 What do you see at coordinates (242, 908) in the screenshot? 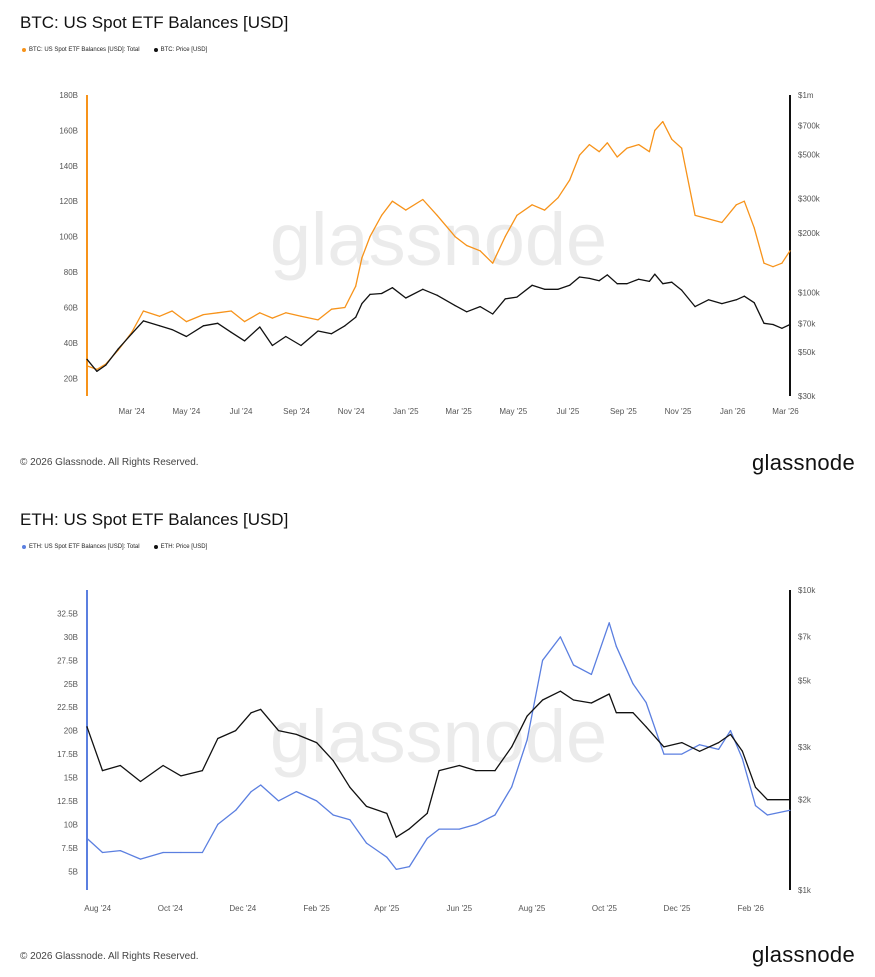
I see `x-tick-label: Dec '24` at bounding box center [242, 908].